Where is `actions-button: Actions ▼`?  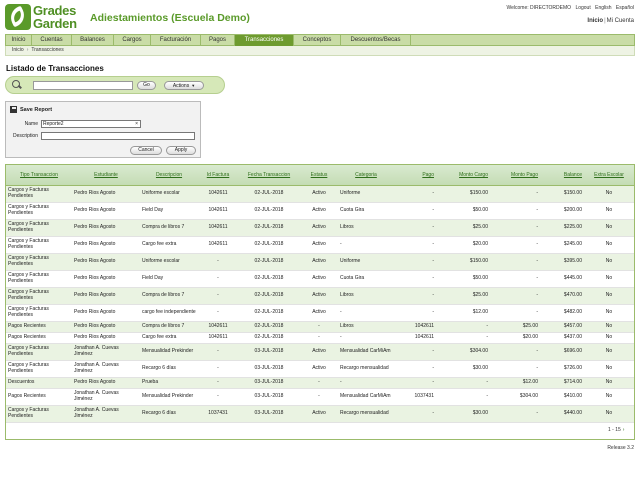 actions-button: Actions ▼ is located at coordinates (184, 85).